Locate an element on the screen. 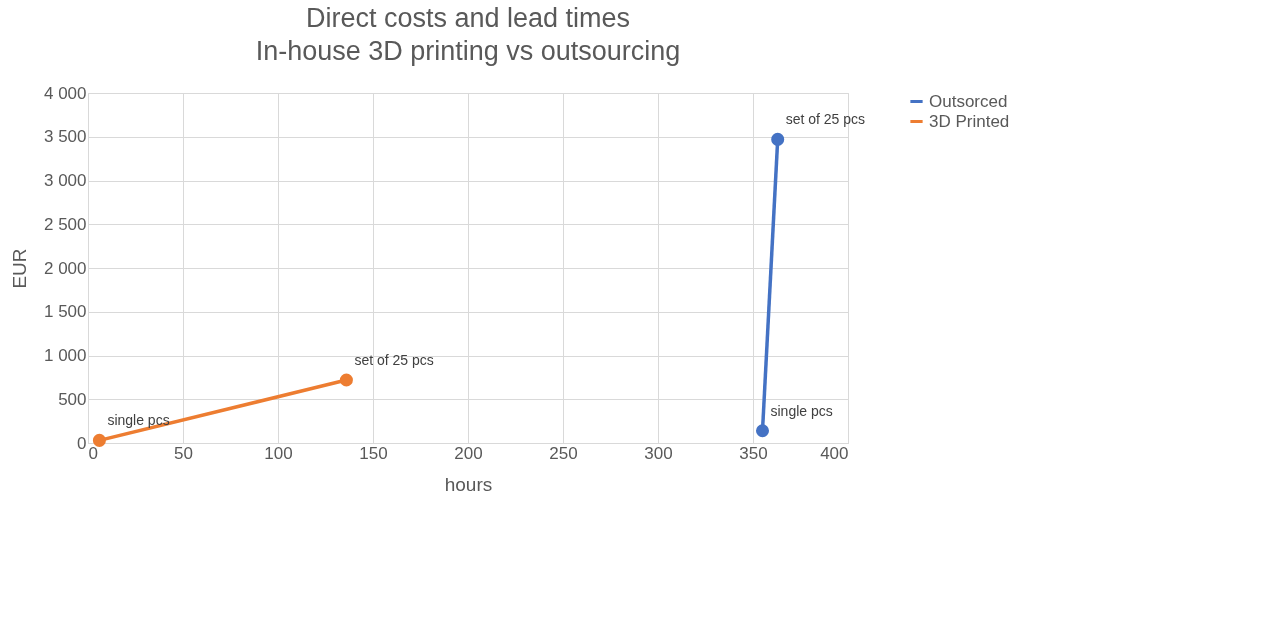  y-tick-label: 3 000 is located at coordinates (65, 180).